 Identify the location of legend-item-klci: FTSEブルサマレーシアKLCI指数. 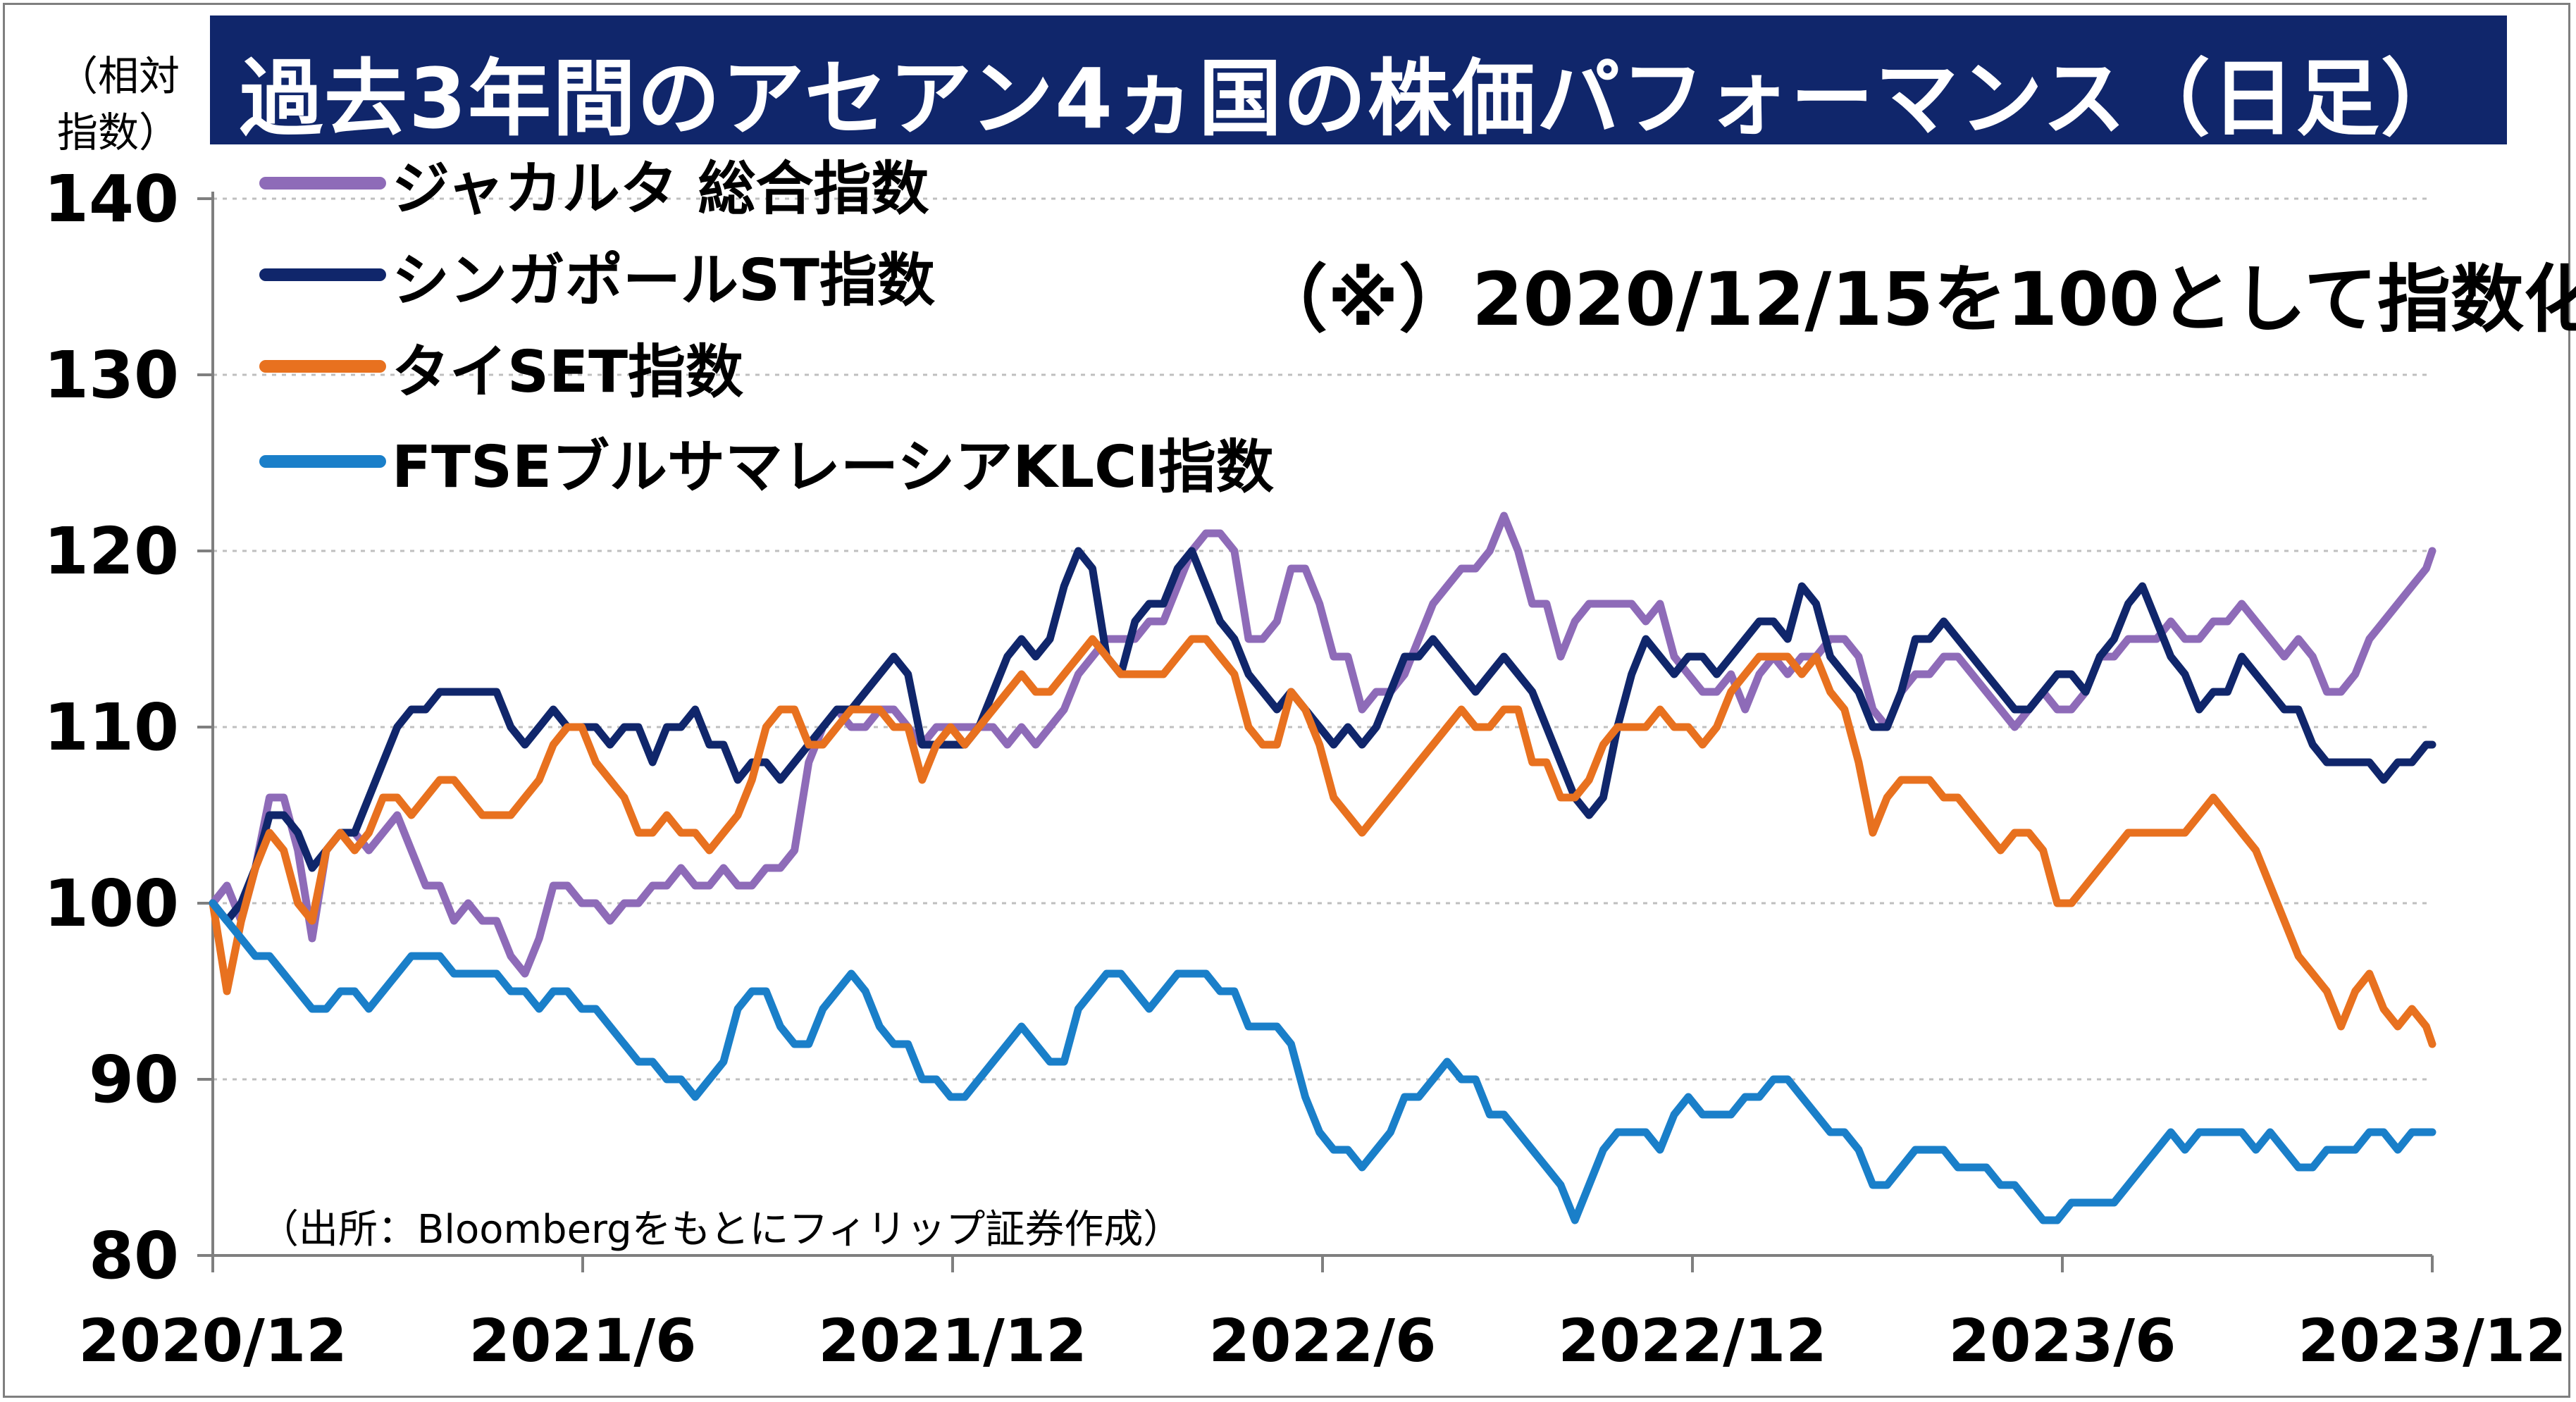
(767, 462).